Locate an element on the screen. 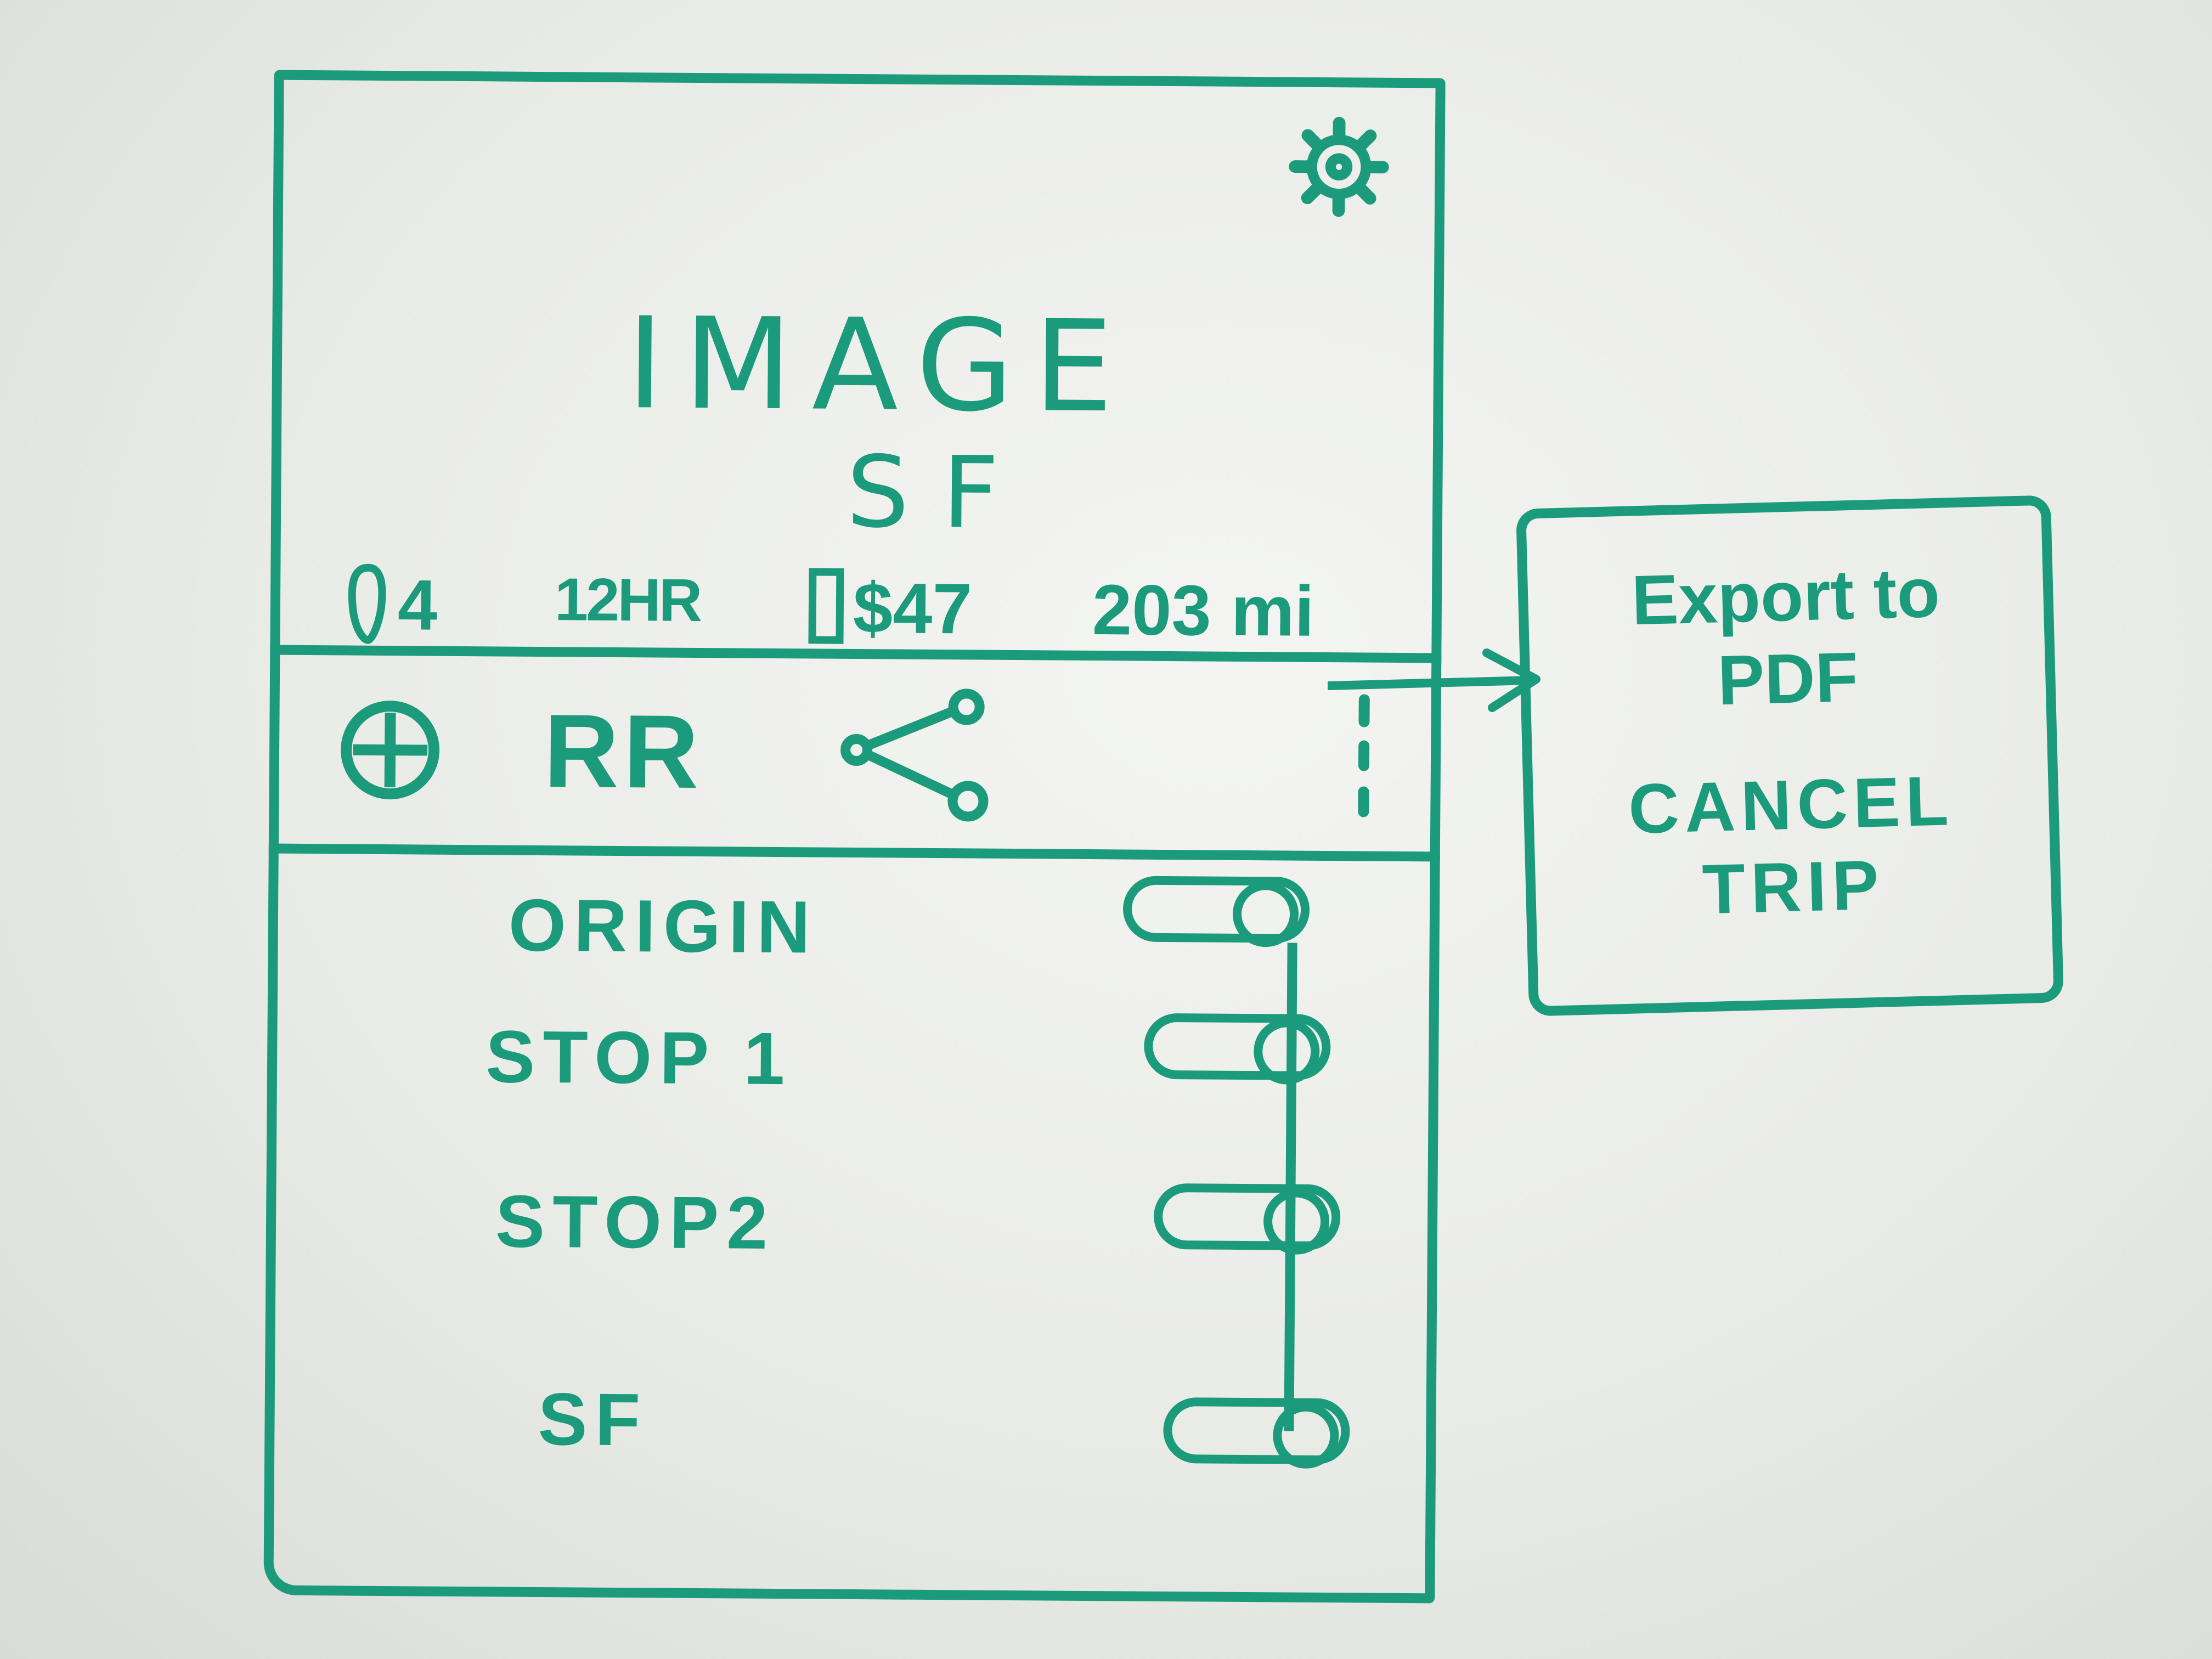 The height and width of the screenshot is (1659, 2212). more-vertical-icon is located at coordinates (1364, 756).